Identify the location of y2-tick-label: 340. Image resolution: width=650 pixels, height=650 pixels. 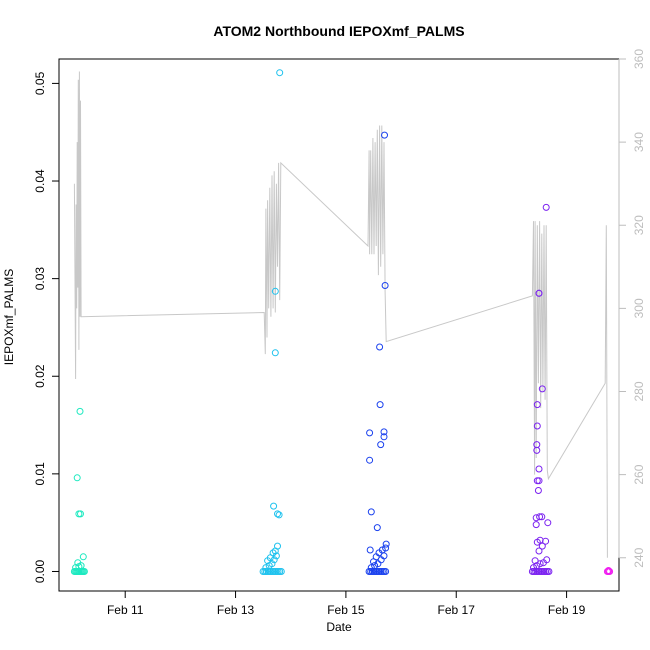
(639, 142).